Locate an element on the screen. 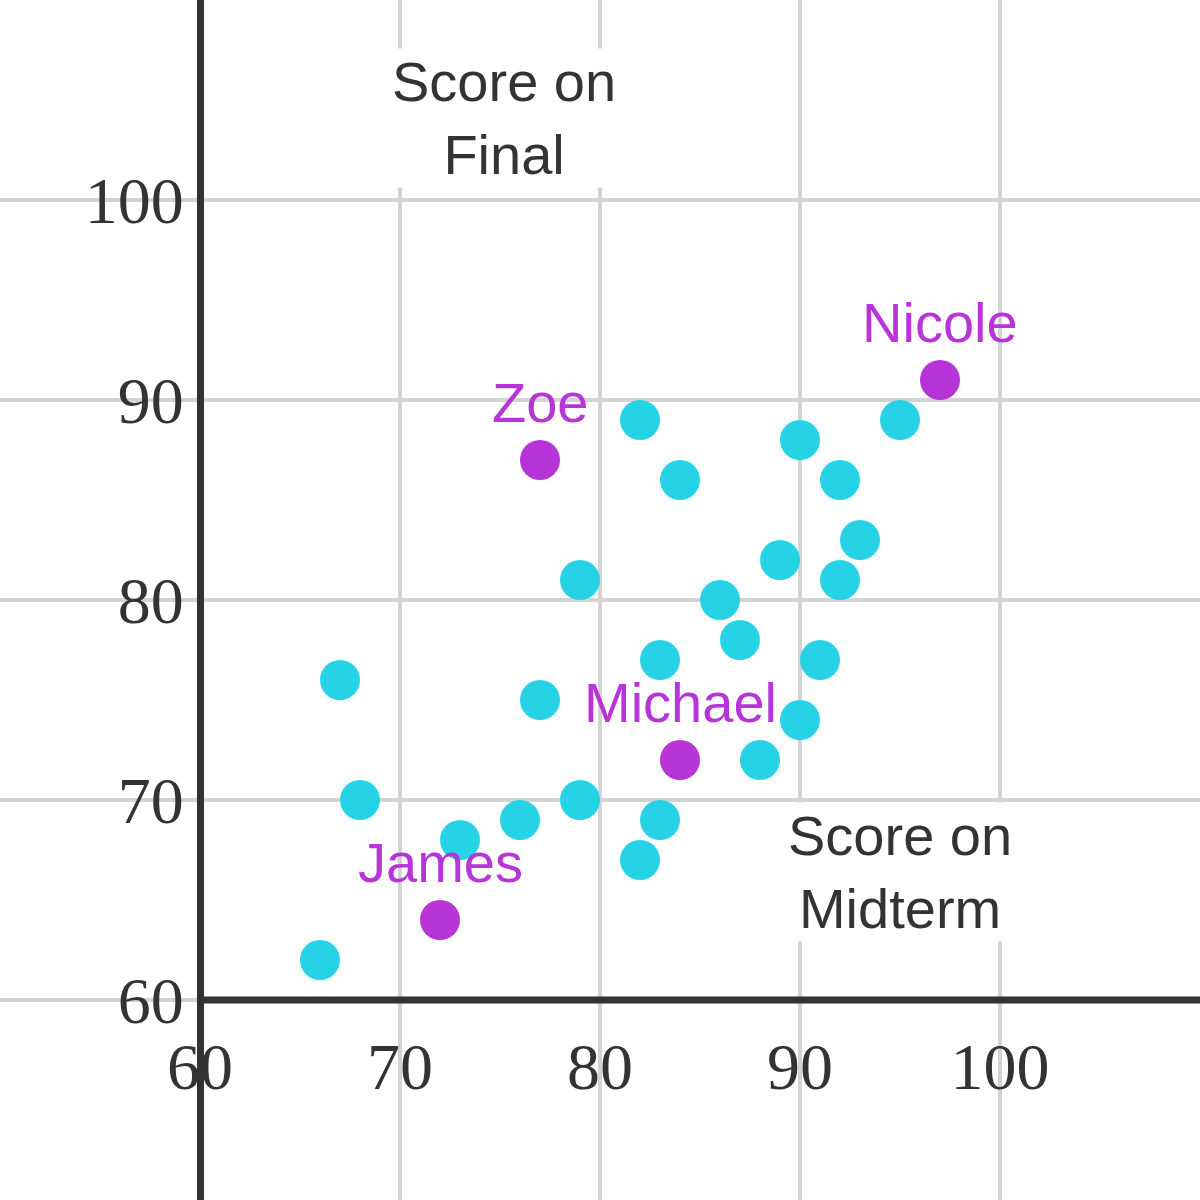 This screenshot has height=1200, width=1200. annotation: Zoe is located at coordinates (540, 402).